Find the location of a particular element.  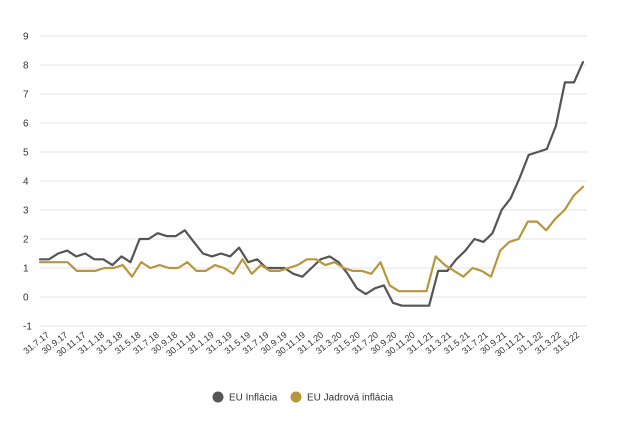

y-tick-label: 6 is located at coordinates (26, 124).